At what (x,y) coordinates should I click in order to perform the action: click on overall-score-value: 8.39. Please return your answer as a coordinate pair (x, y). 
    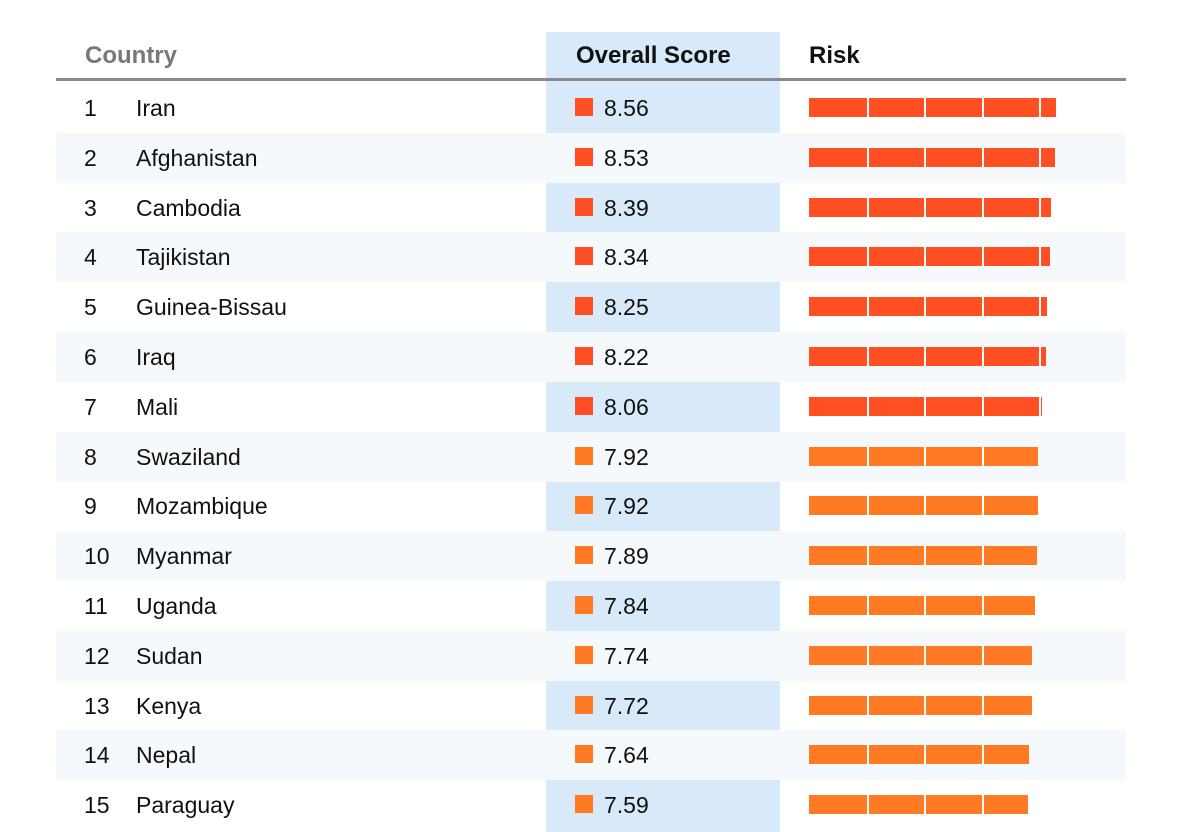
    Looking at the image, I should click on (626, 207).